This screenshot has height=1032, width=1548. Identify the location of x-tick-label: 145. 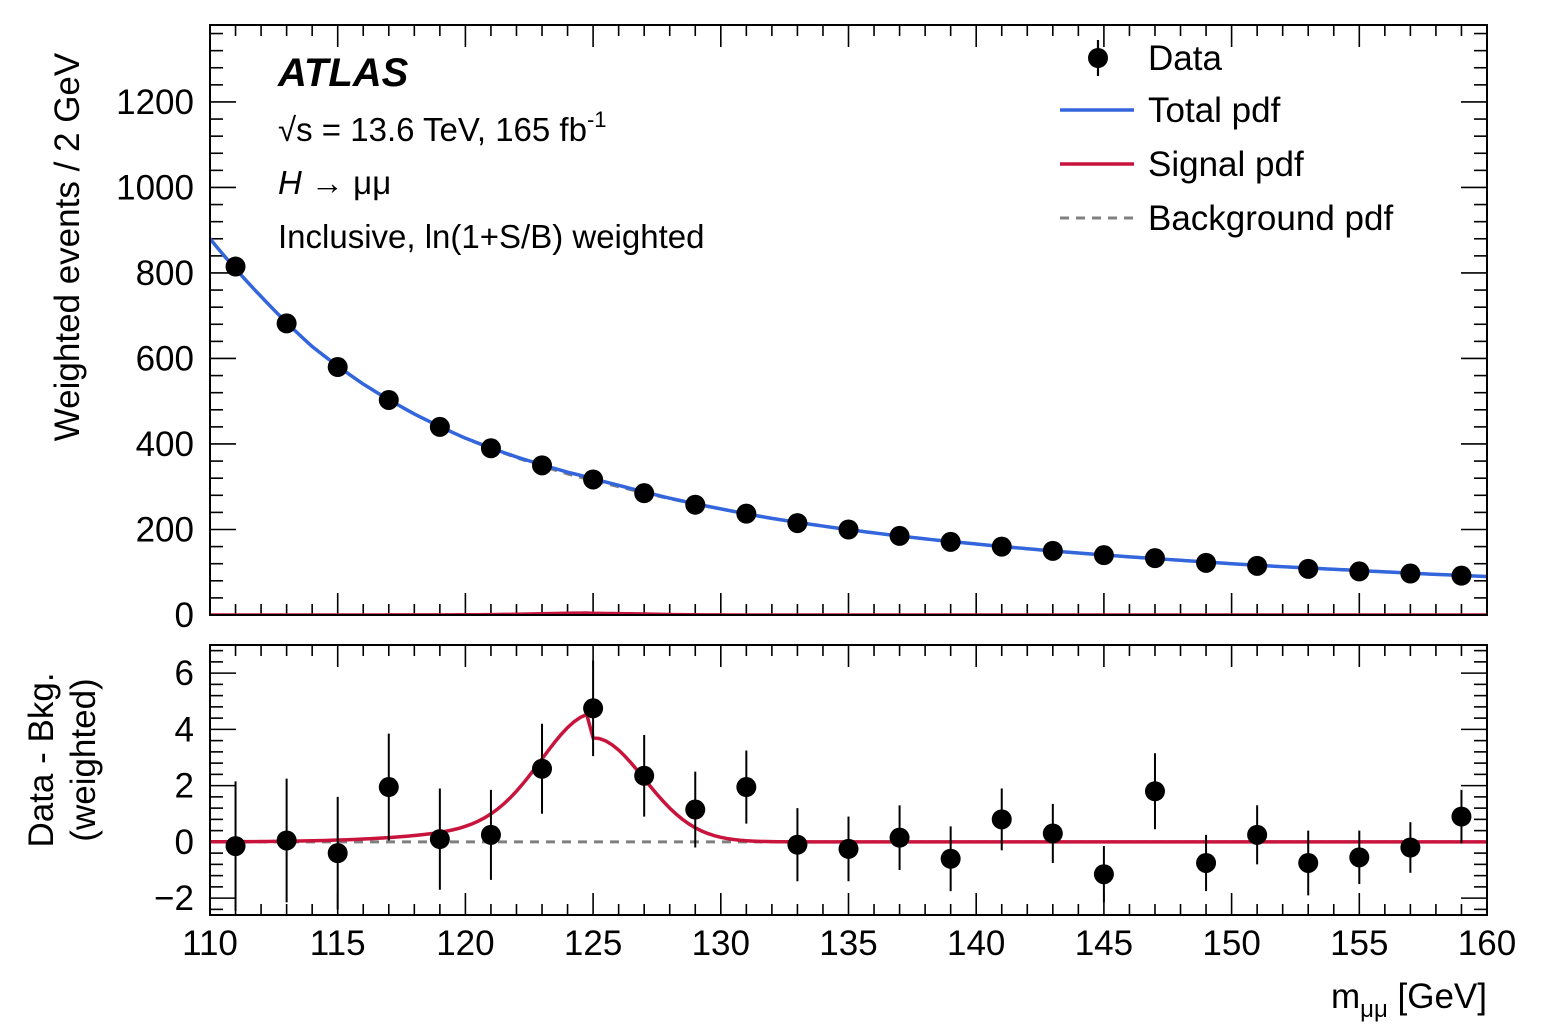
(1104, 943).